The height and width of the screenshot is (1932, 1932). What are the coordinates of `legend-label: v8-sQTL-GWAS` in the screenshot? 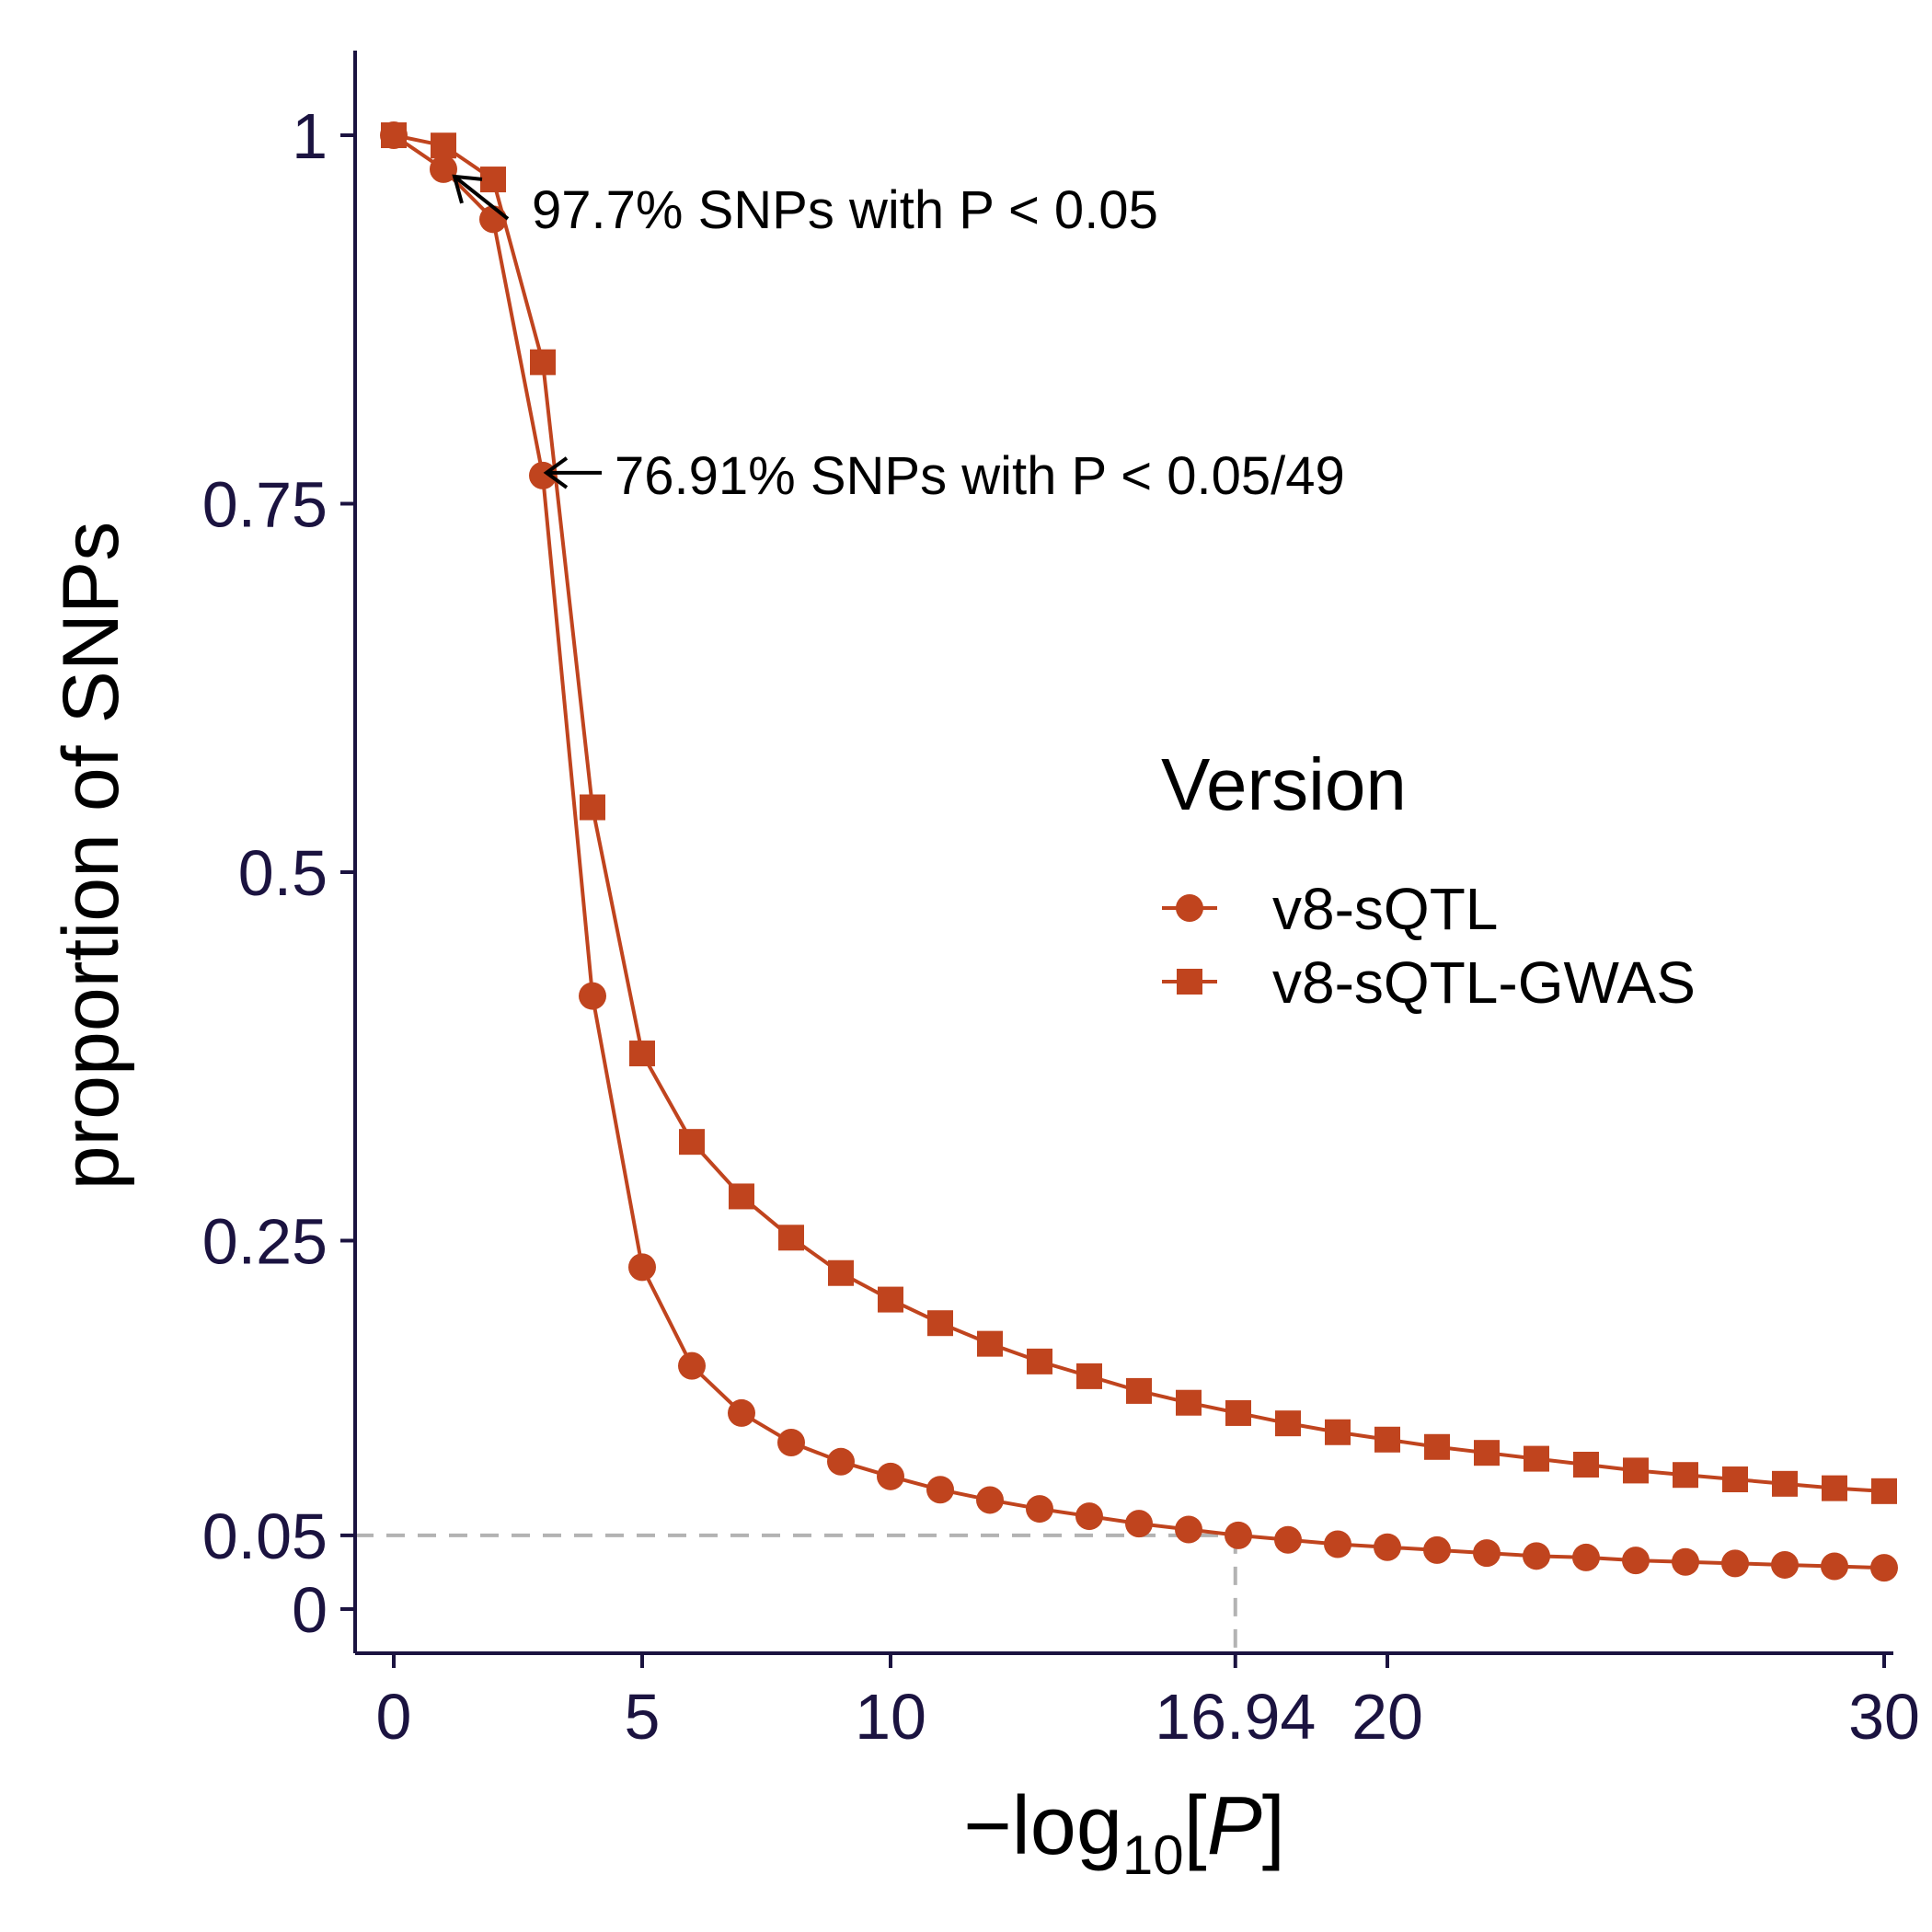 It's located at (1484, 982).